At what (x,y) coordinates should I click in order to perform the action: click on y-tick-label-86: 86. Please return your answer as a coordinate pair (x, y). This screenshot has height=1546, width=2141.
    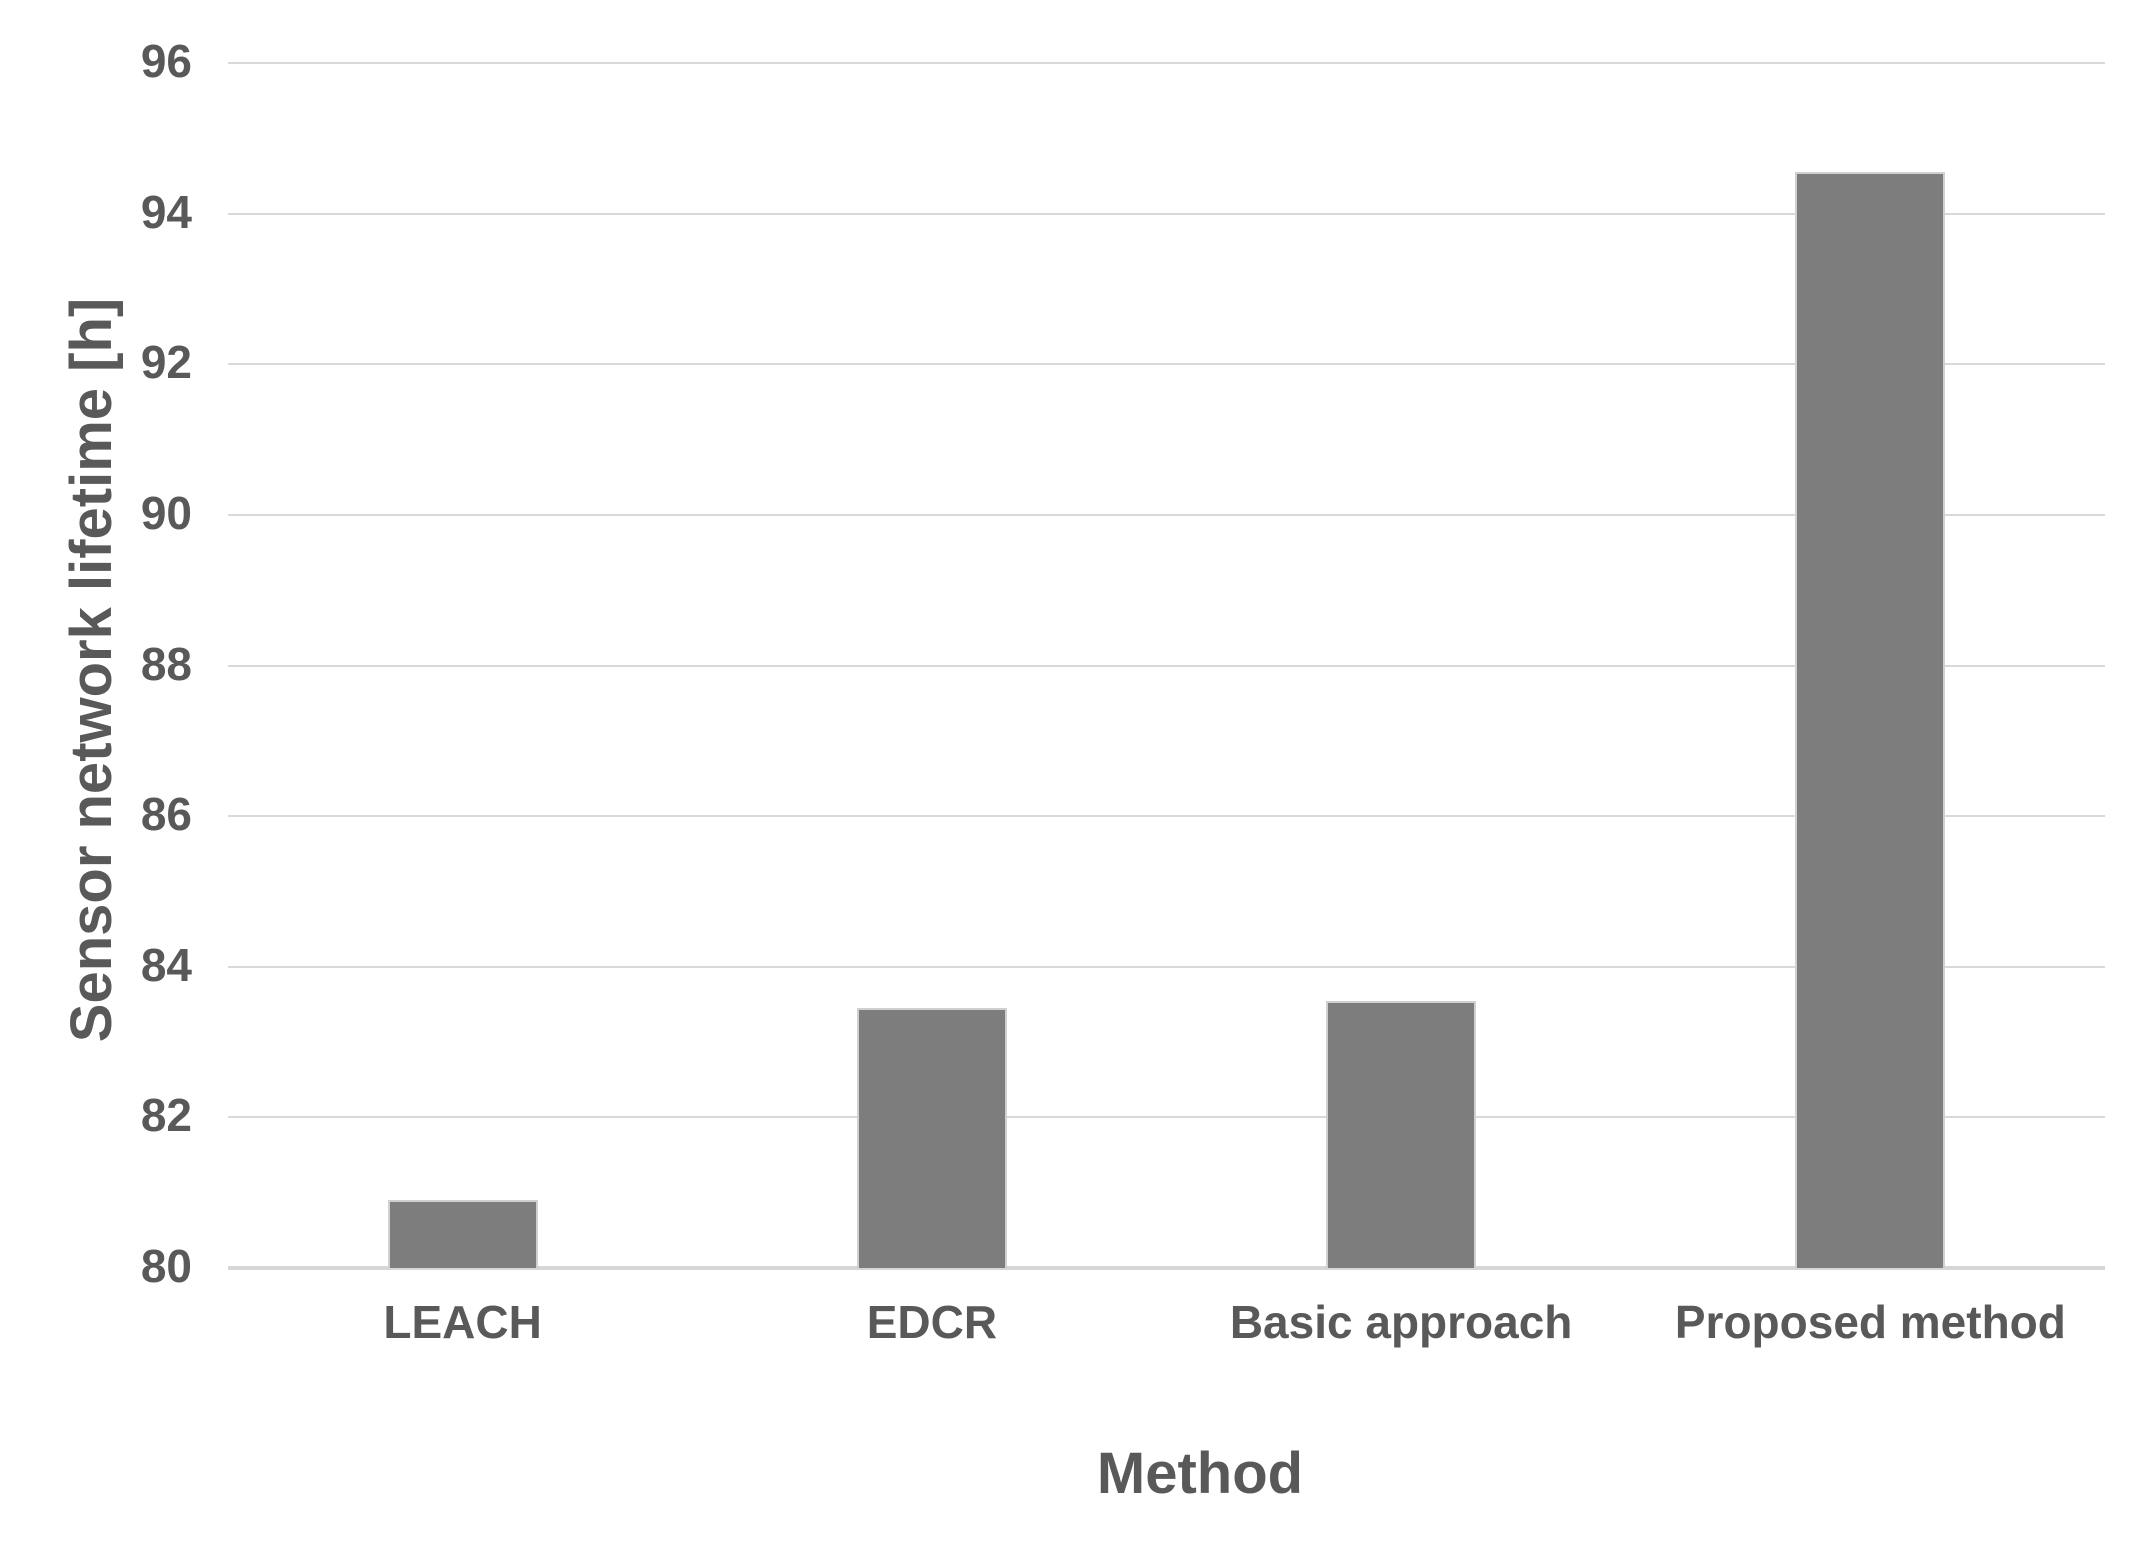
    Looking at the image, I should click on (166, 814).